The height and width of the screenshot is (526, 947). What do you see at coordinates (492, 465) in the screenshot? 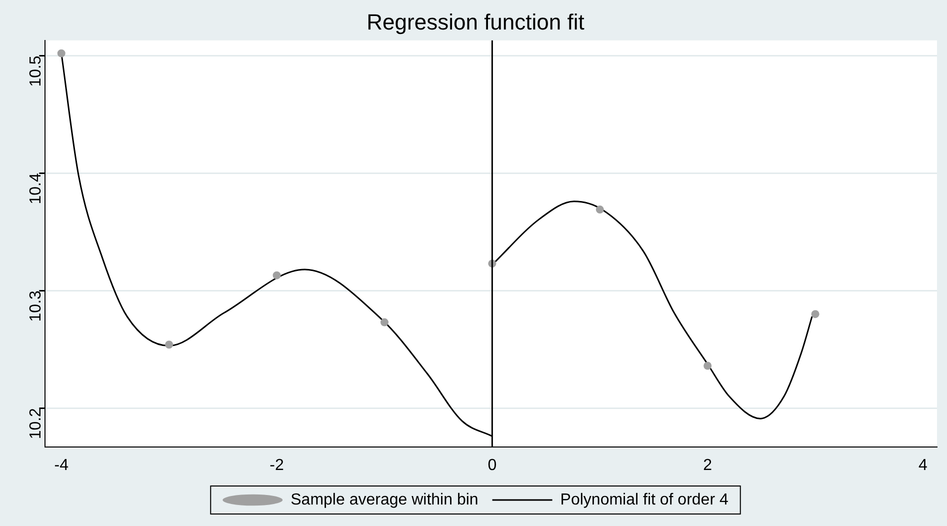
I see `x-tick-label: 0` at bounding box center [492, 465].